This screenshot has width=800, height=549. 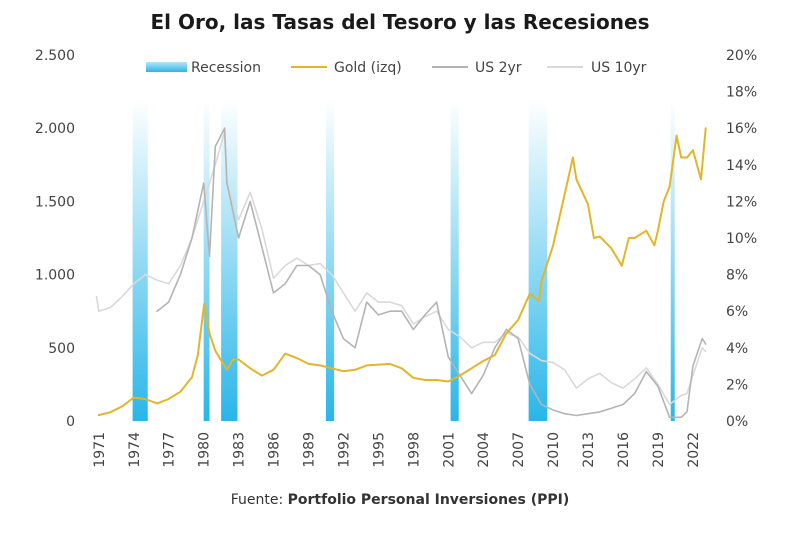 I want to click on x-tick-label: 1989, so click(x=309, y=450).